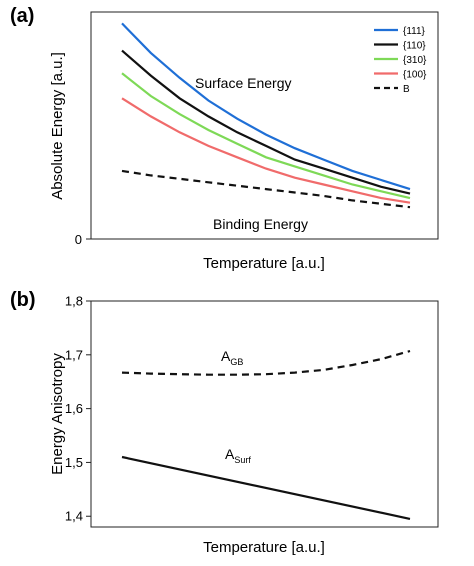 The width and height of the screenshot is (474, 566). I want to click on a-gb-label-sub: GB, so click(236, 362).